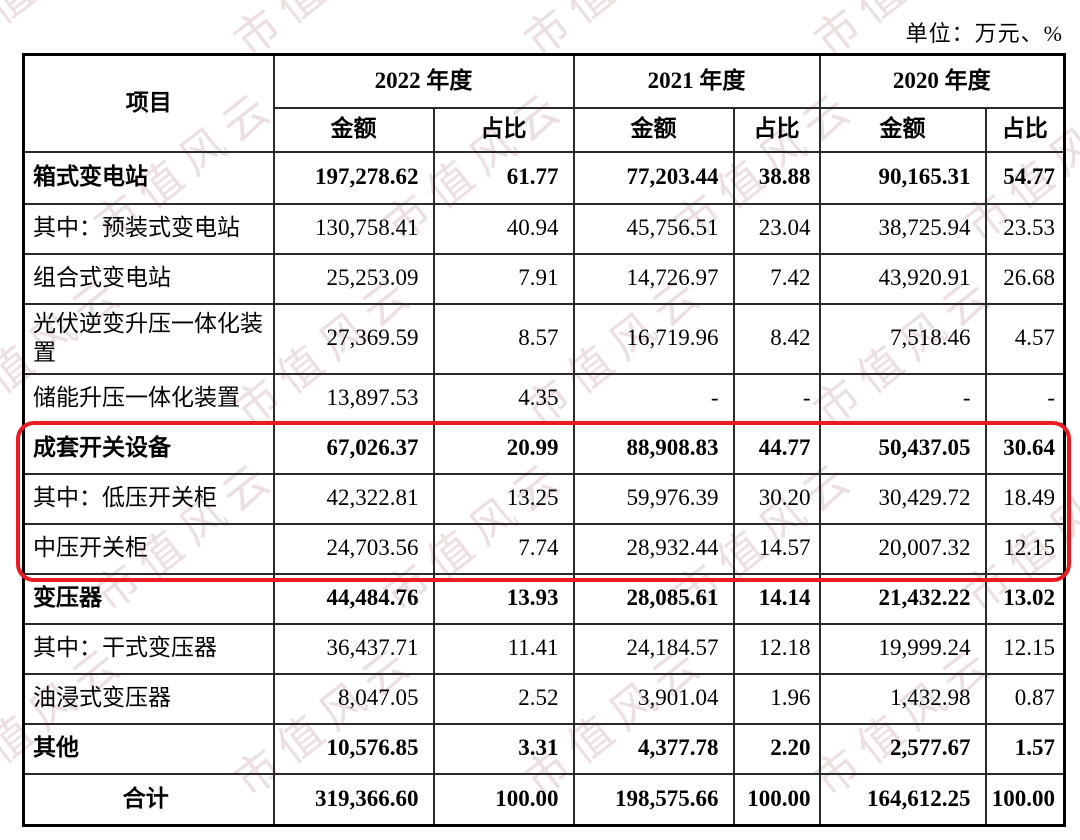 The width and height of the screenshot is (1080, 840). I want to click on cell-value: 28,085.61, so click(653, 598).